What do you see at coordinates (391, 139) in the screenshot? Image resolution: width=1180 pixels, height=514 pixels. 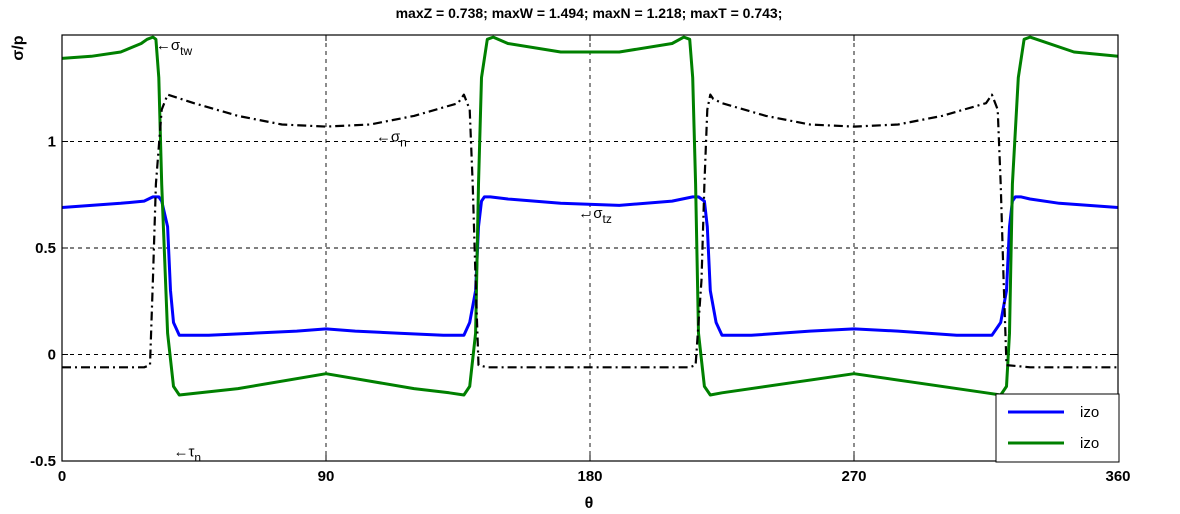 I see `annotation-label: ←σn` at bounding box center [391, 139].